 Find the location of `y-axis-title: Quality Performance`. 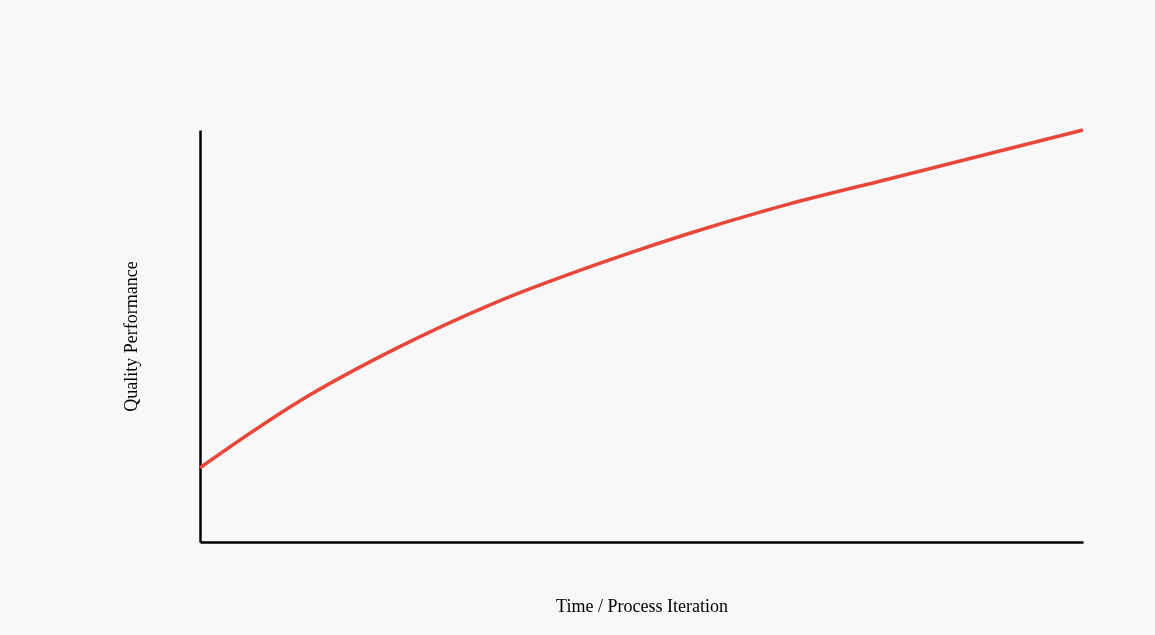

y-axis-title: Quality Performance is located at coordinates (130, 336).